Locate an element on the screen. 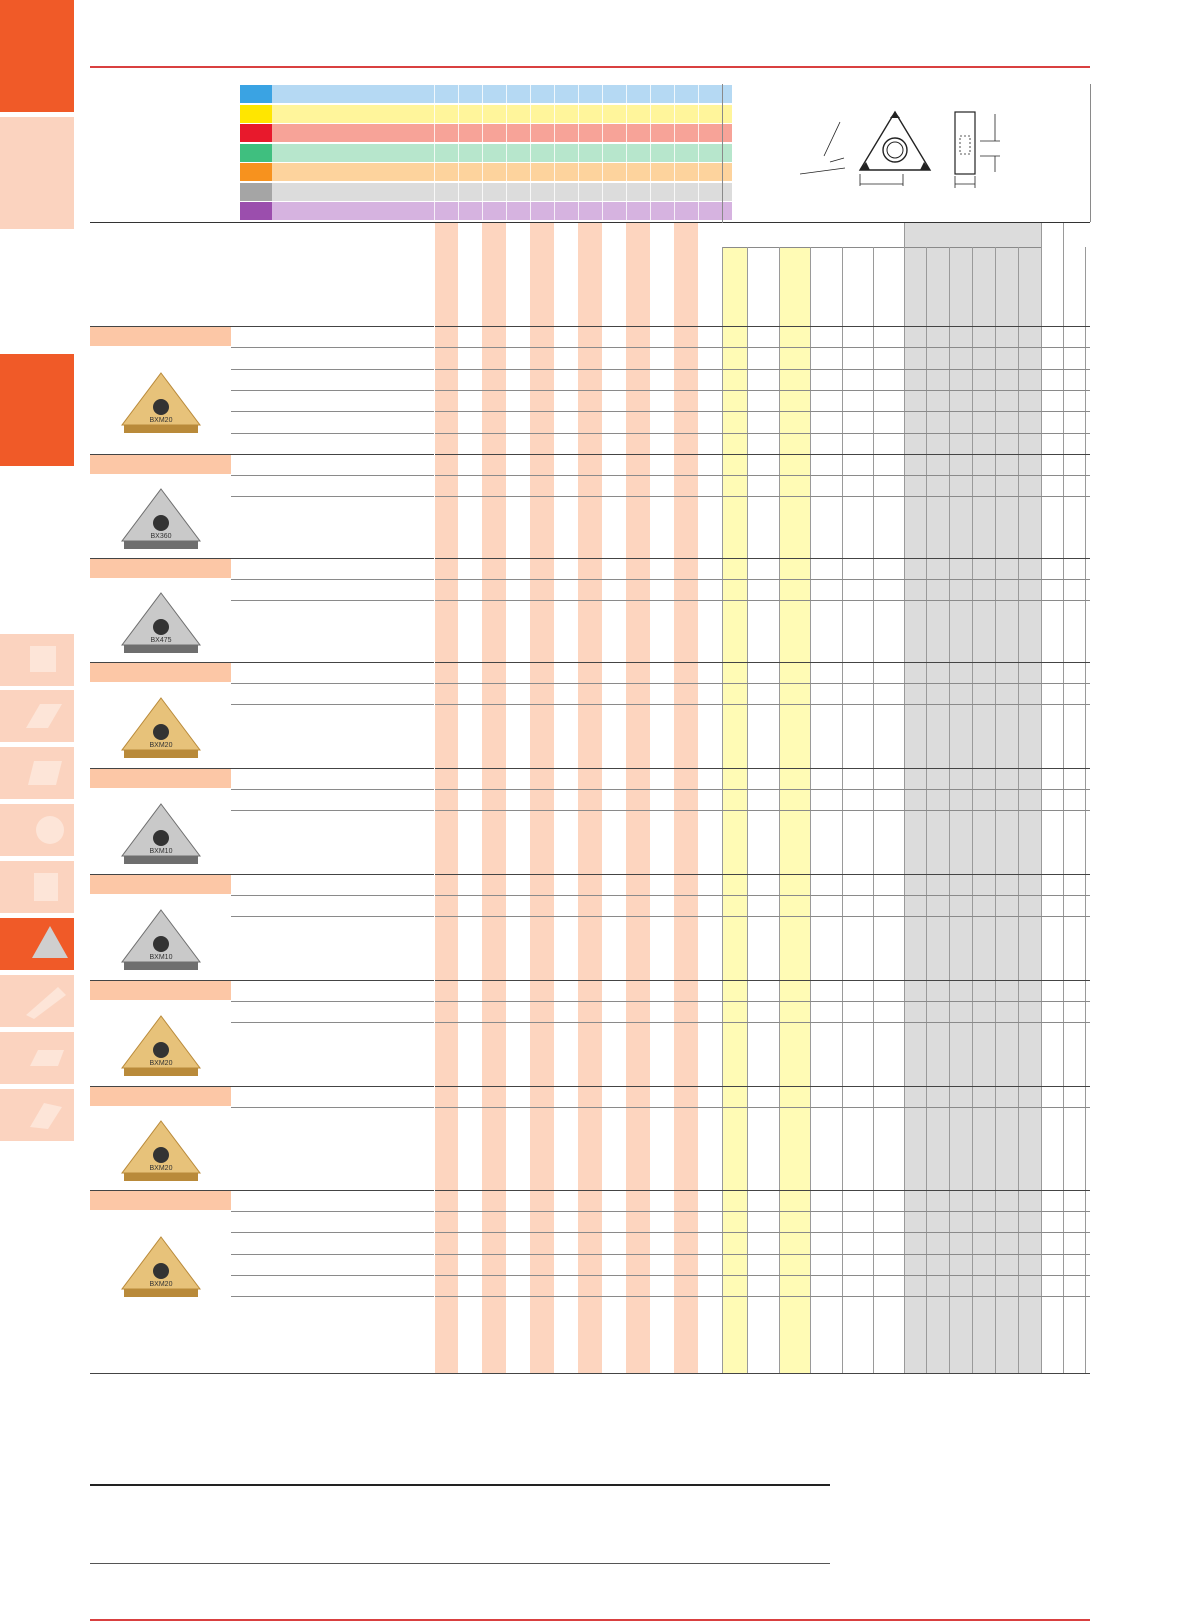  insert-photo: BX475 is located at coordinates (161, 622).